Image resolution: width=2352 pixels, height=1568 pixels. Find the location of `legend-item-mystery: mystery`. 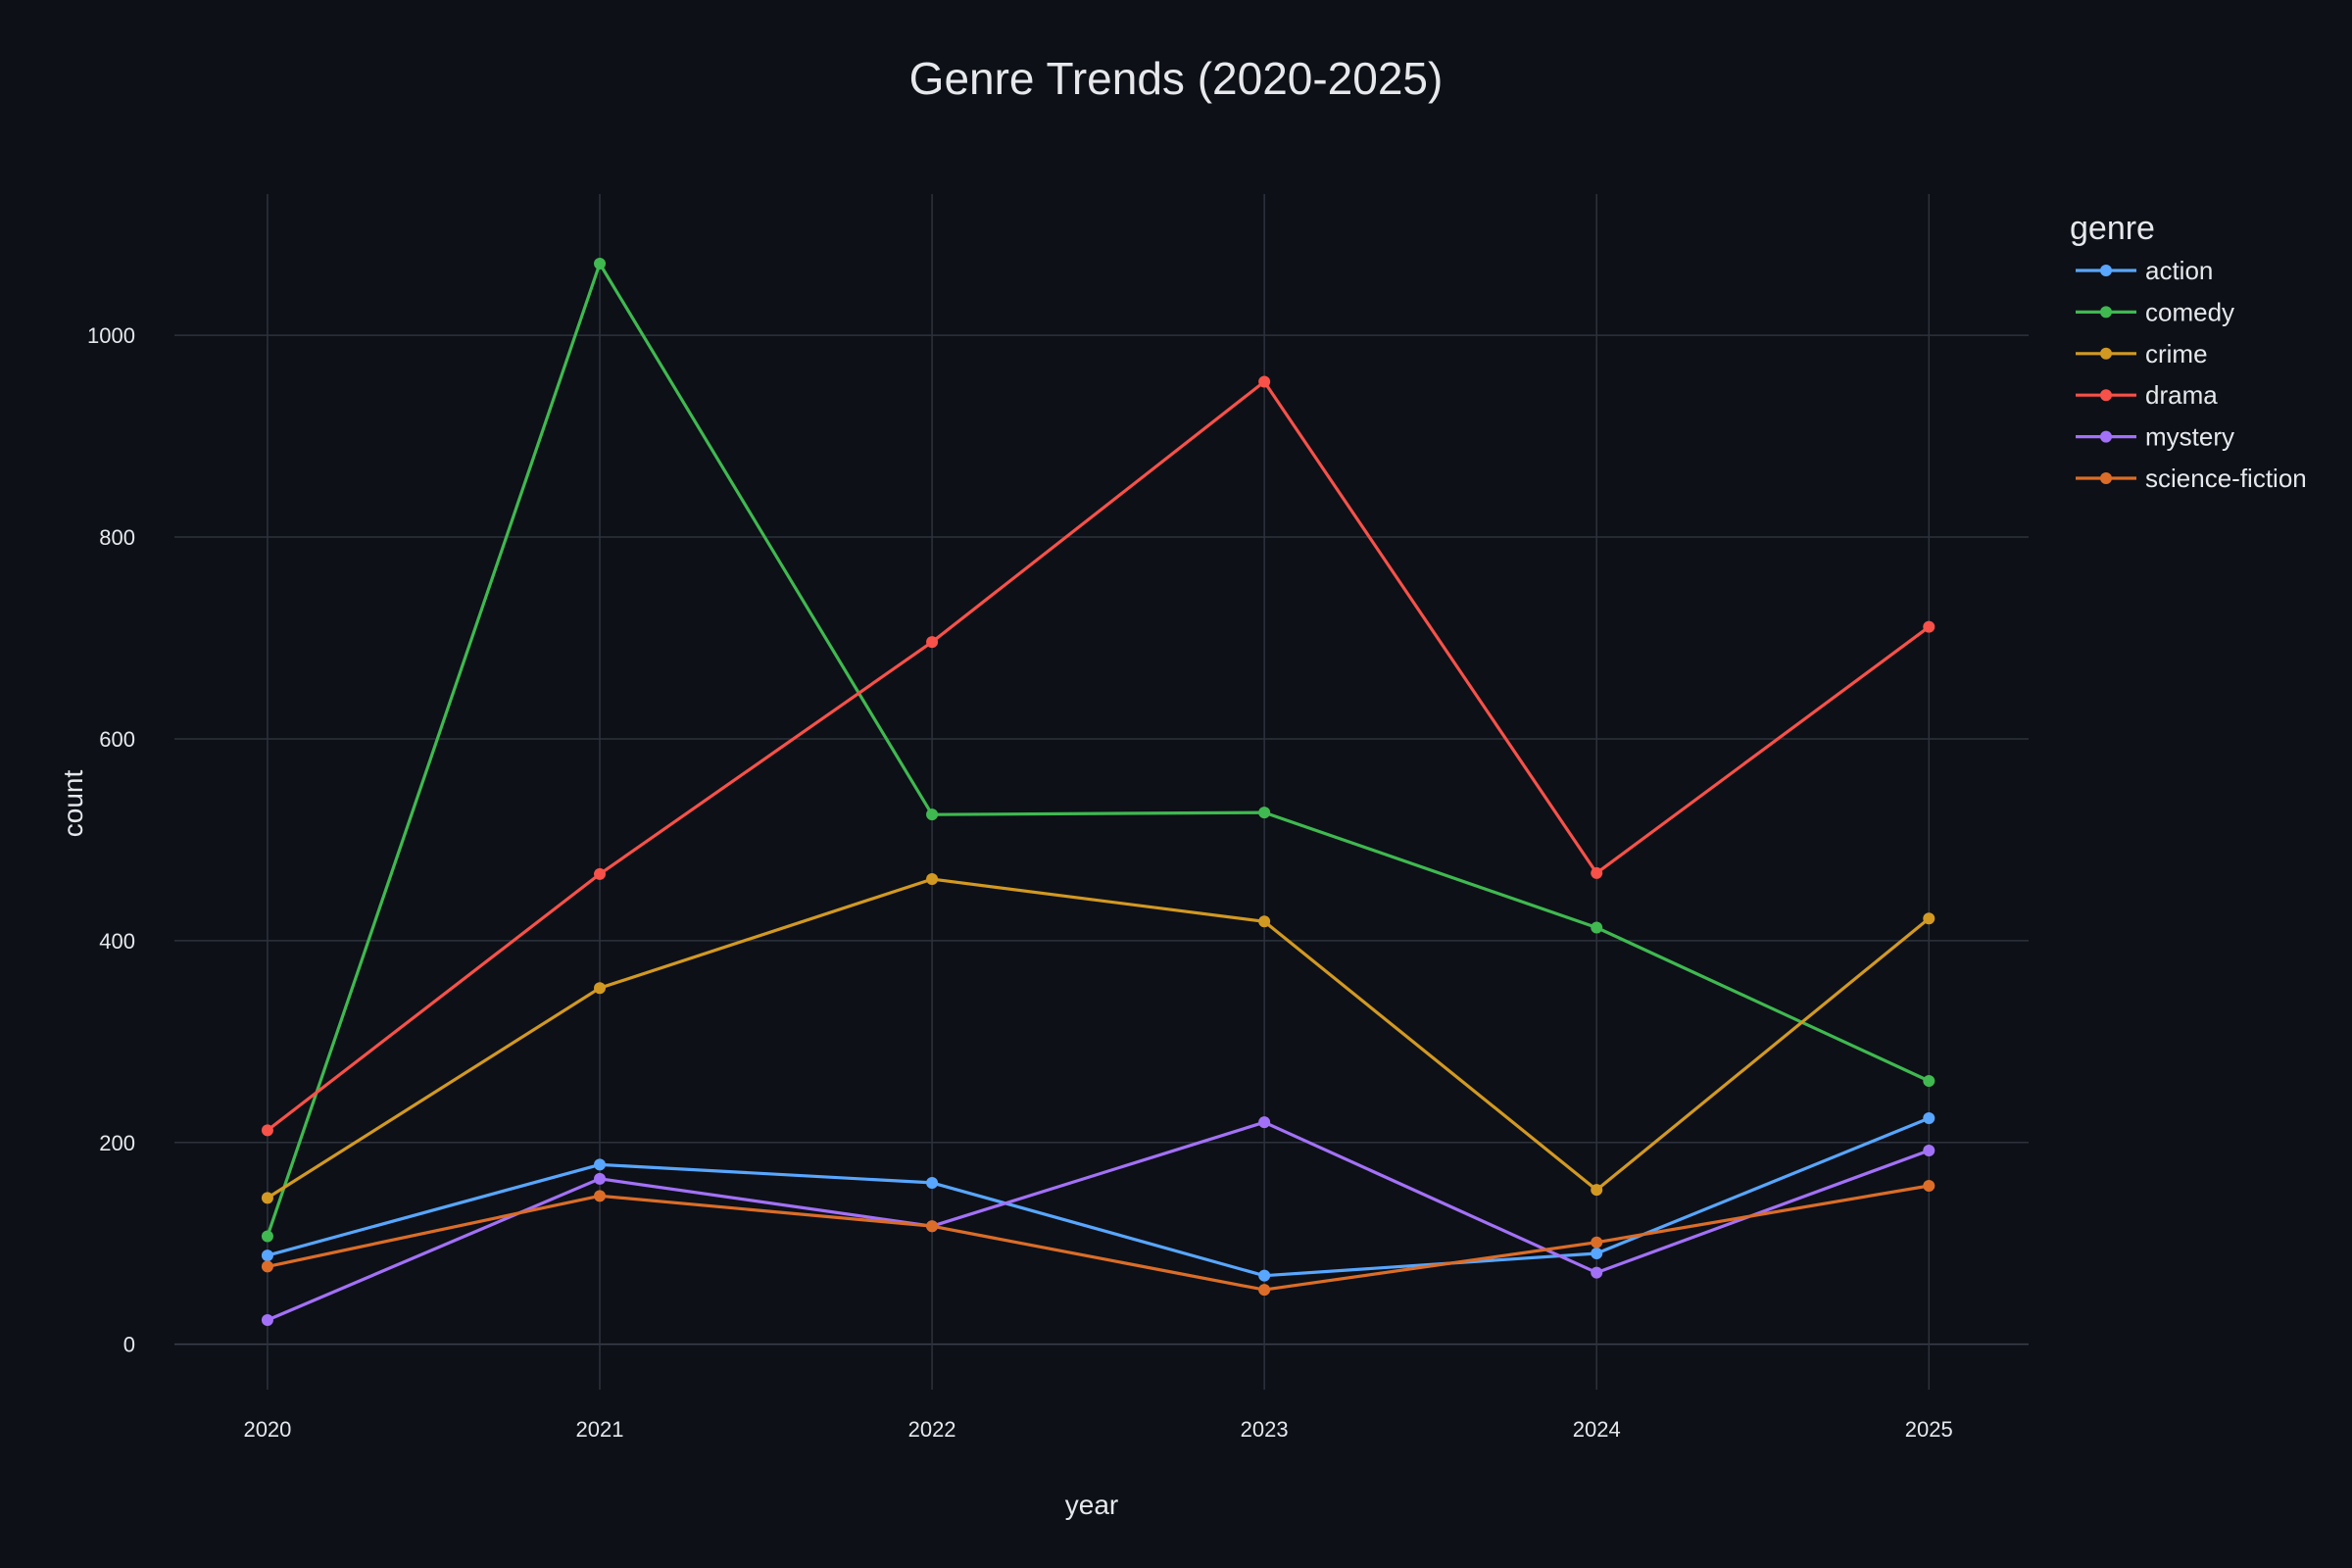

legend-item-mystery: mystery is located at coordinates (2155, 437).